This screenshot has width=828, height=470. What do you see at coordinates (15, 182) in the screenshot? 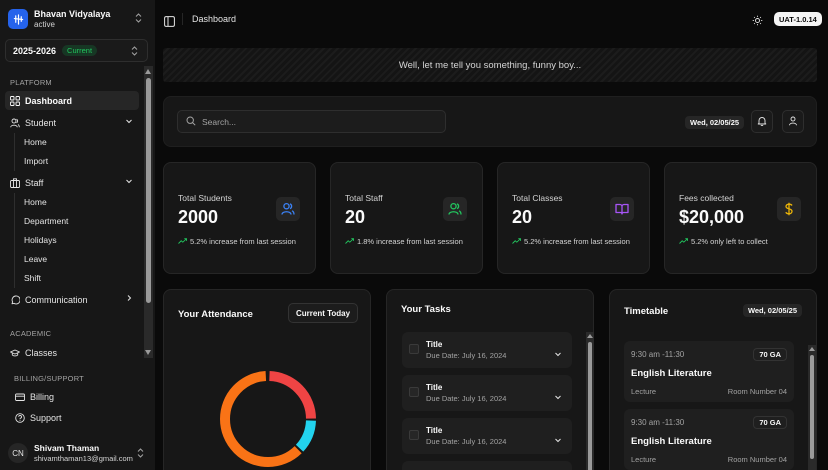
I see `briefcase-icon` at bounding box center [15, 182].